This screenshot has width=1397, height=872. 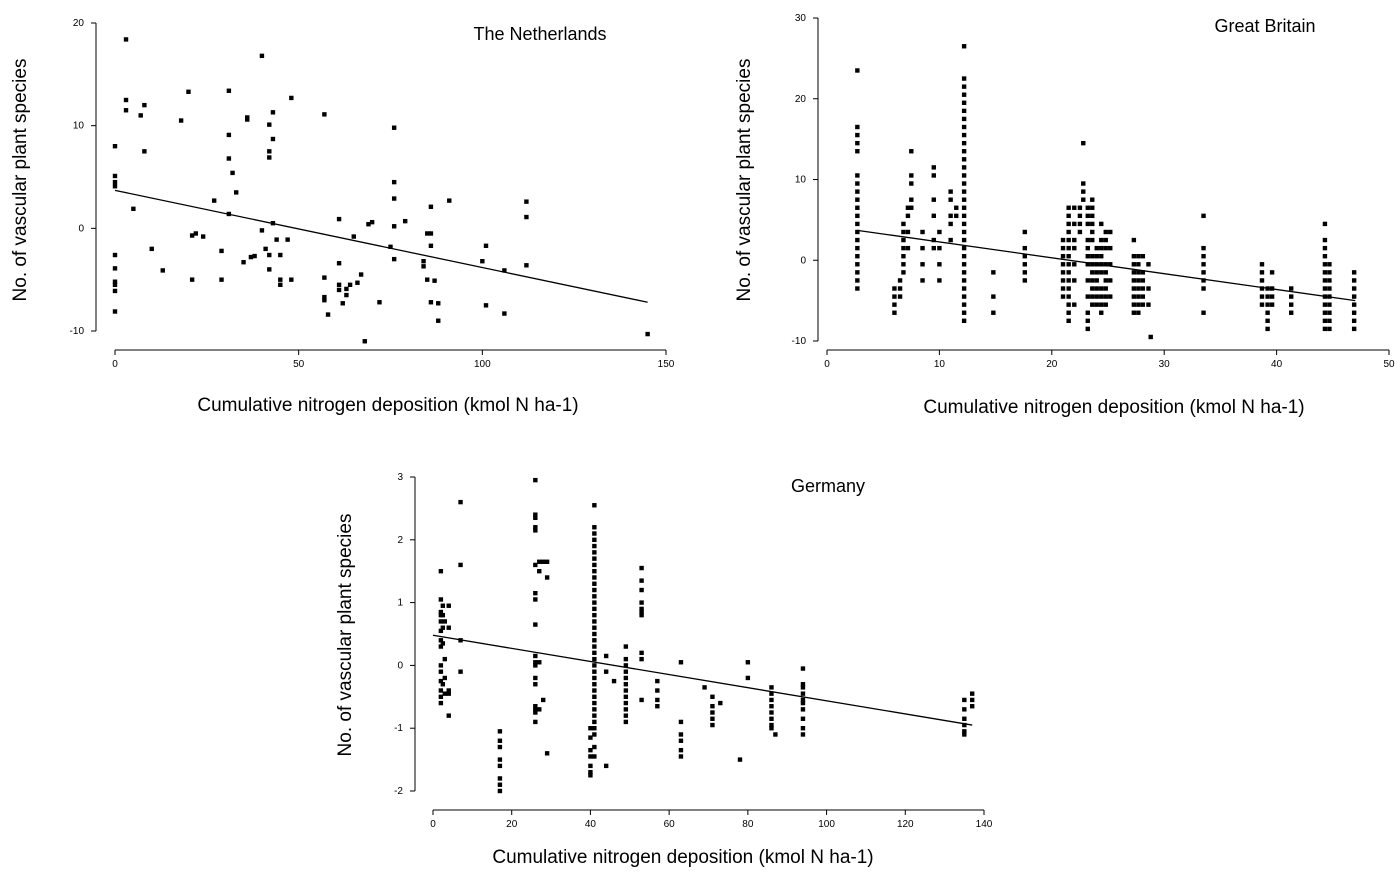 What do you see at coordinates (670, 824) in the screenshot?
I see `x-tick-label: 60` at bounding box center [670, 824].